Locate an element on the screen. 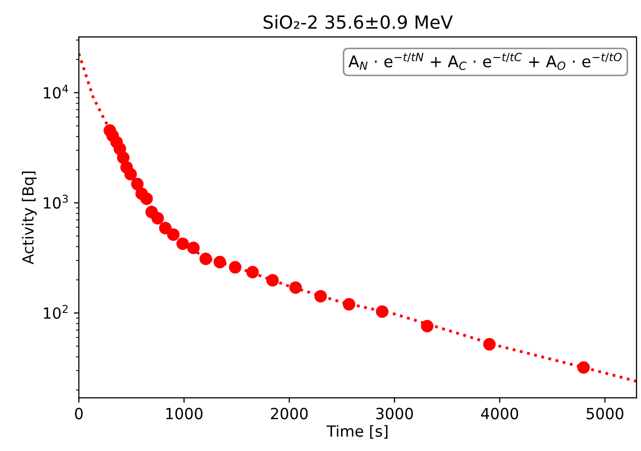 This screenshot has width=641, height=451. y-tick-label: 10$^{4}$ is located at coordinates (56, 91).